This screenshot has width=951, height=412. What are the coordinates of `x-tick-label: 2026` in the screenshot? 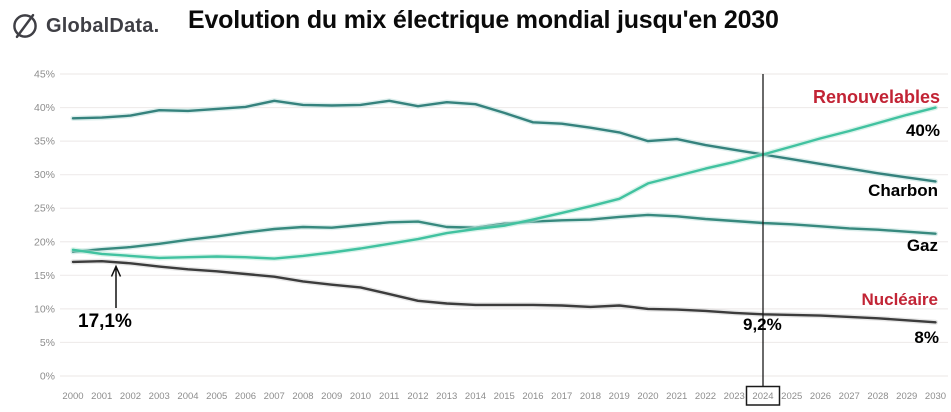 It's located at (820, 396).